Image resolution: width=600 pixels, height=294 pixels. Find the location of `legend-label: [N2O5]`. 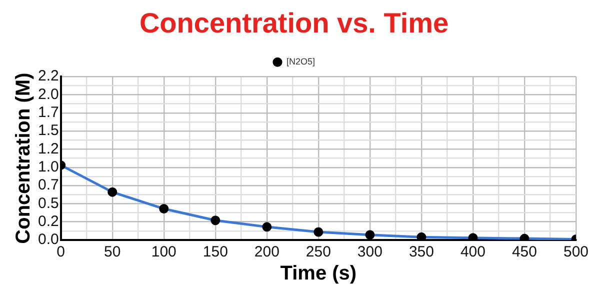

legend-label: [N2O5] is located at coordinates (301, 61).